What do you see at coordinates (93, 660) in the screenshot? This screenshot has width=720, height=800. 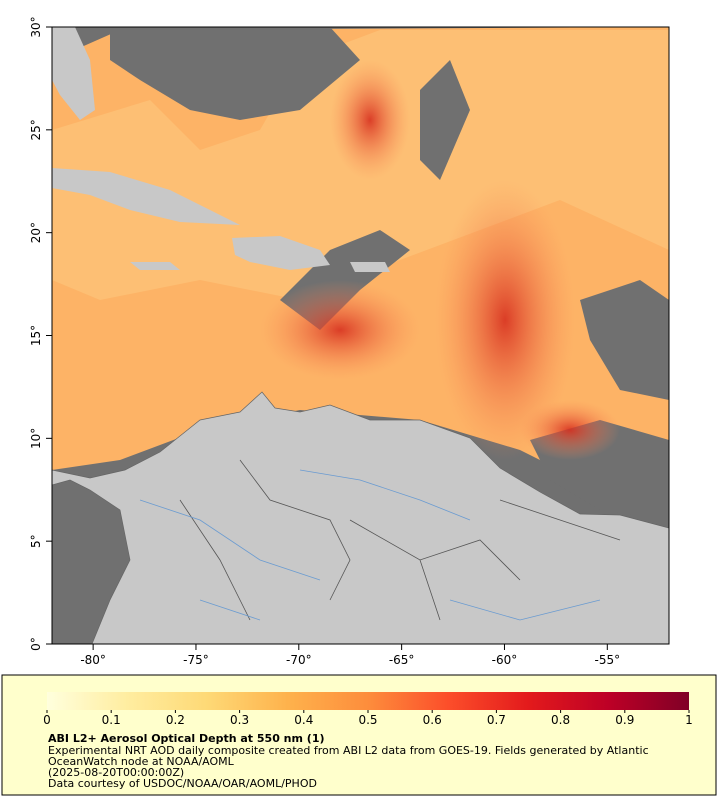 I see `x-tick-label: -80°` at bounding box center [93, 660].